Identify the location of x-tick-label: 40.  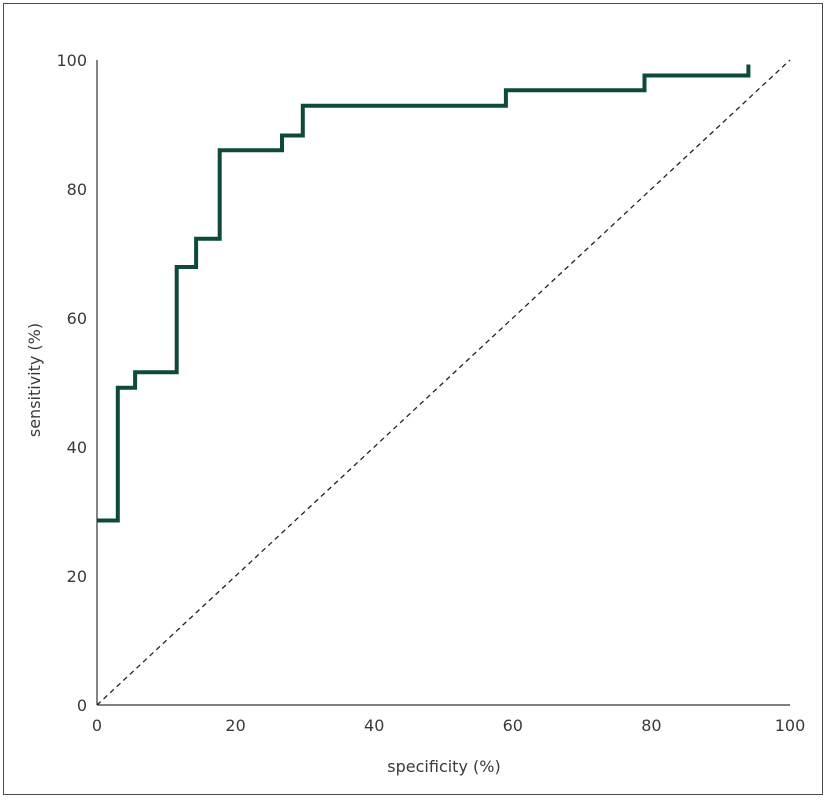
(374, 725).